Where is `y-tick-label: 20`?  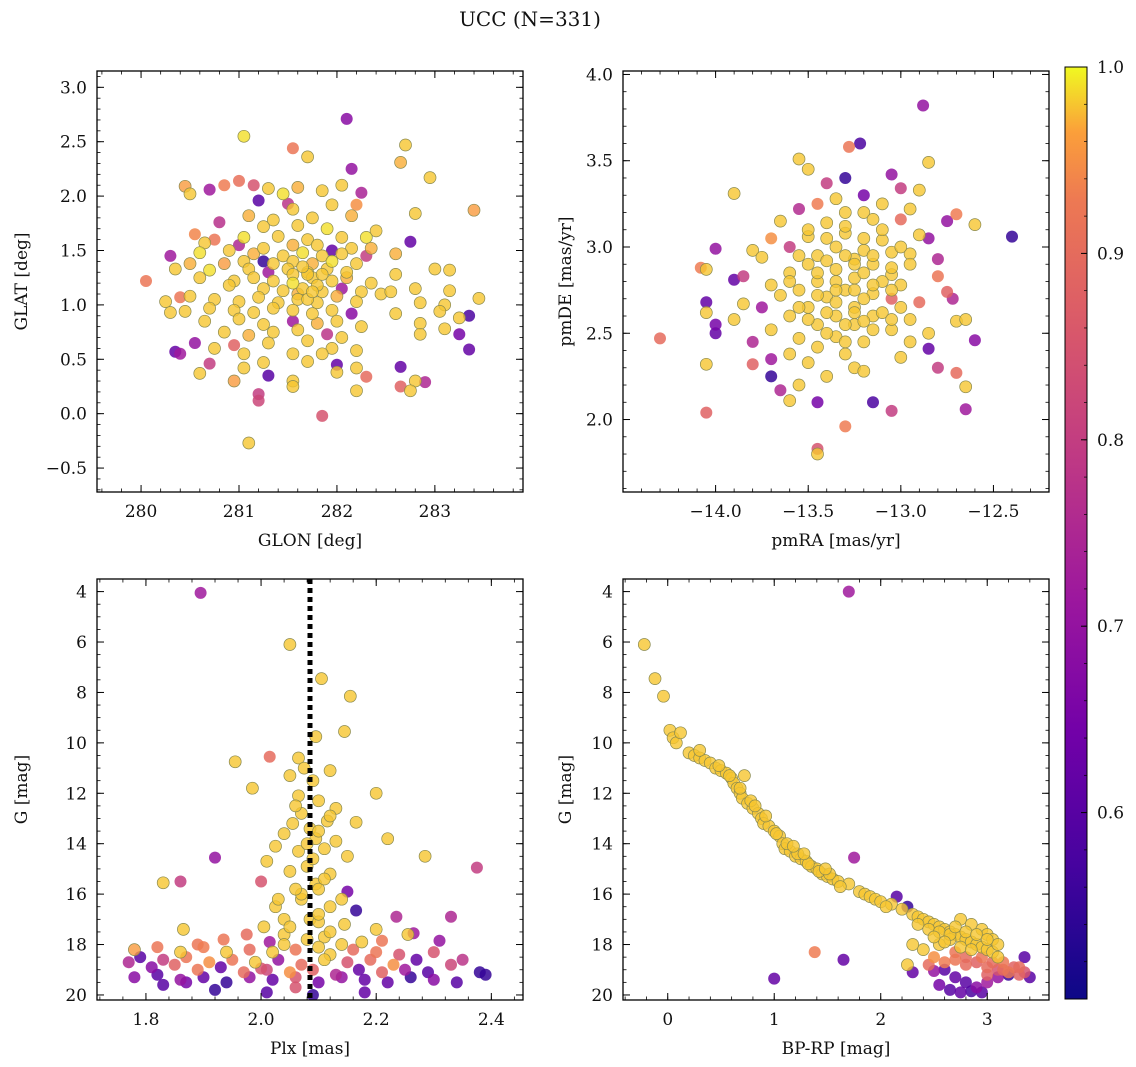
y-tick-label: 20 is located at coordinates (602, 996).